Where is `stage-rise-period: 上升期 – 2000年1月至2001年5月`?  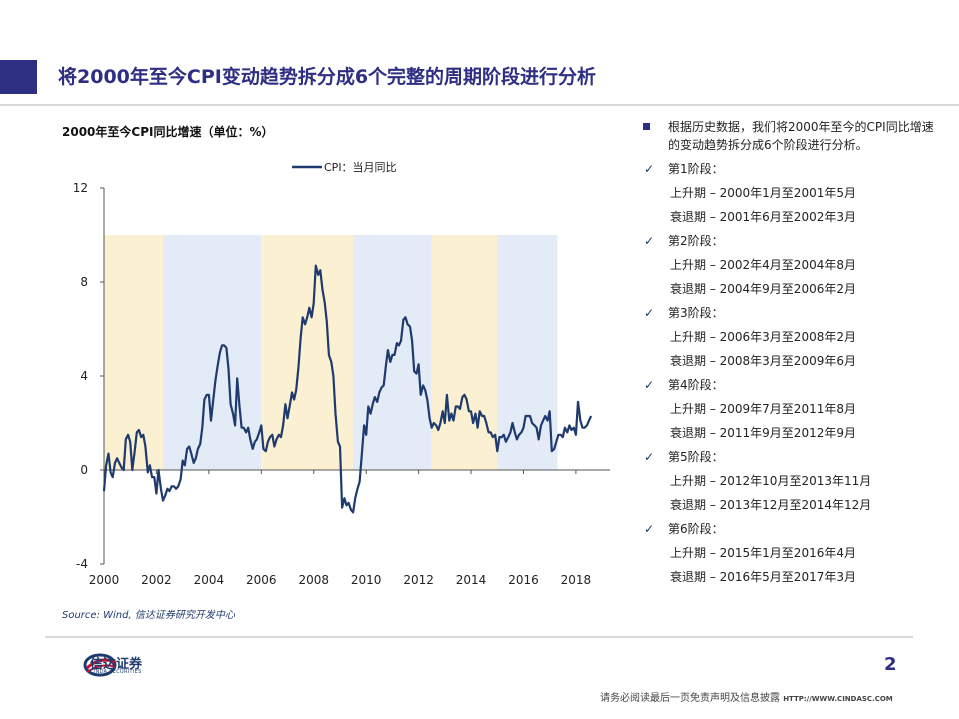
stage-rise-period: 上升期 – 2000年1月至2001年5月 is located at coordinates (763, 193).